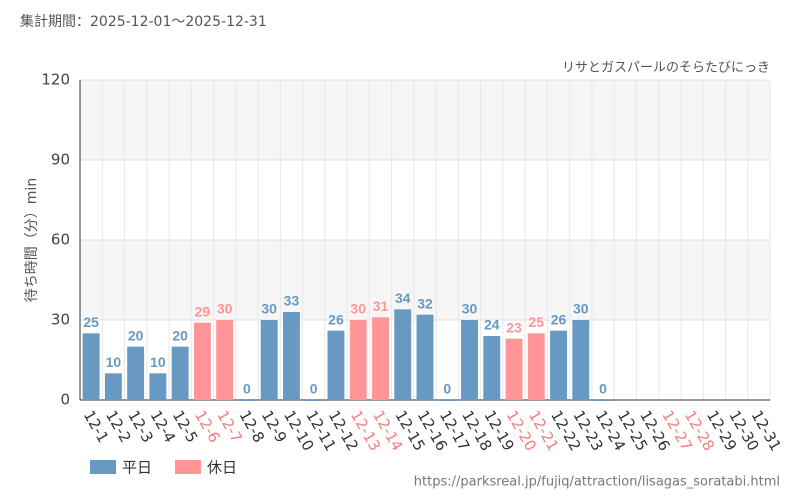 This screenshot has width=800, height=500. What do you see at coordinates (203, 311) in the screenshot?
I see `value-label: 29` at bounding box center [203, 311].